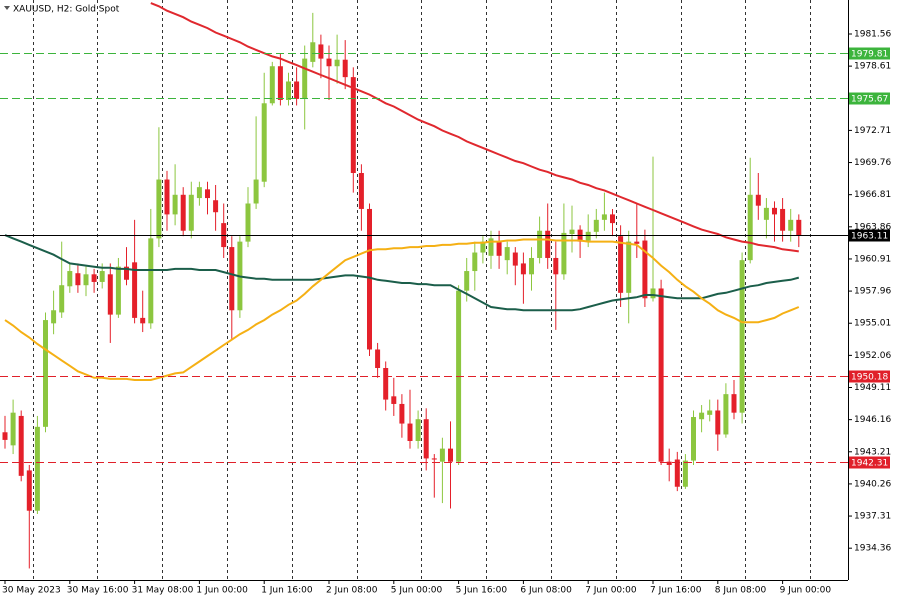 The height and width of the screenshot is (600, 900). What do you see at coordinates (806, 591) in the screenshot?
I see `x-tick-label: 9 Jun 00:00` at bounding box center [806, 591].